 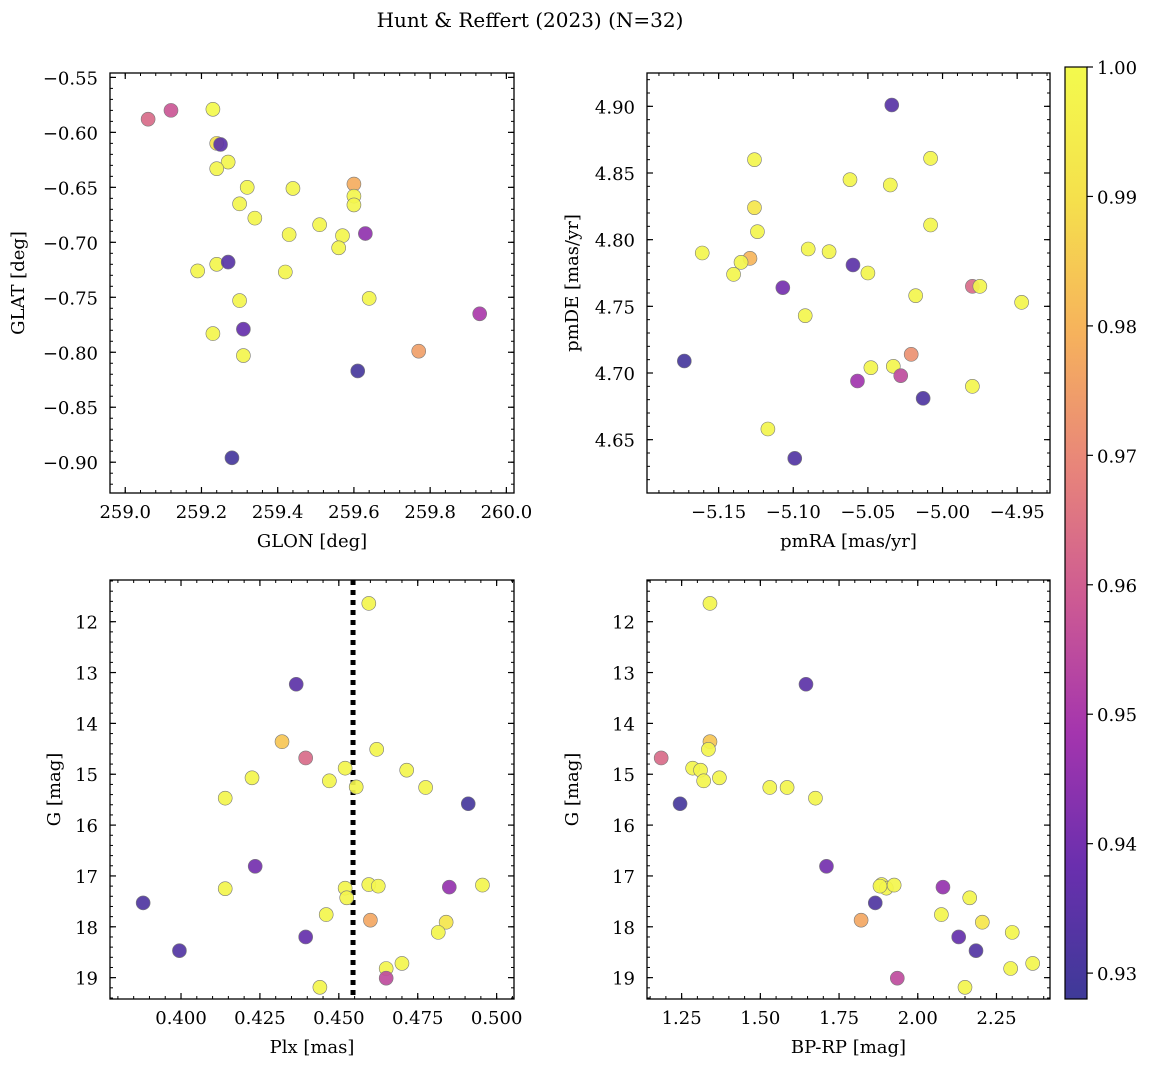 I want to click on x-axis-label: GLON [deg], so click(x=312, y=541).